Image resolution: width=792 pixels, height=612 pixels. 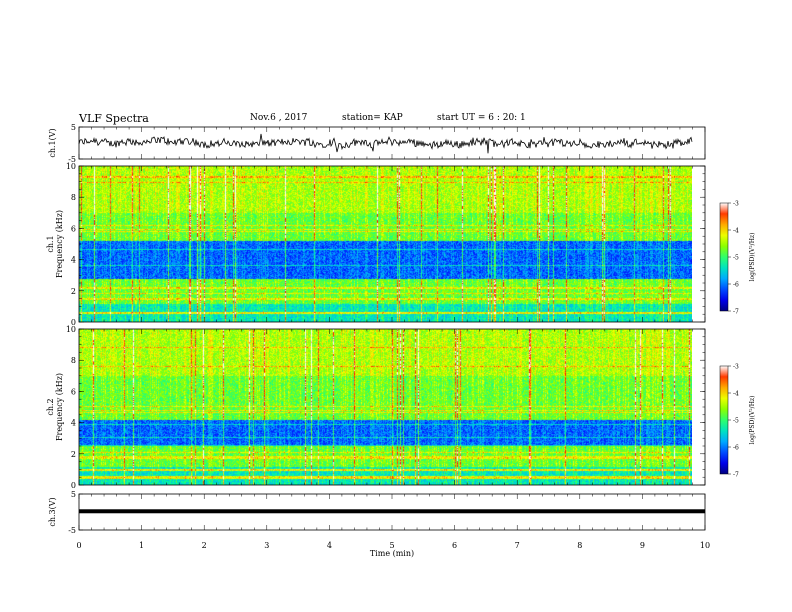 What do you see at coordinates (141, 545) in the screenshot?
I see `x-tick-label: 1` at bounding box center [141, 545].